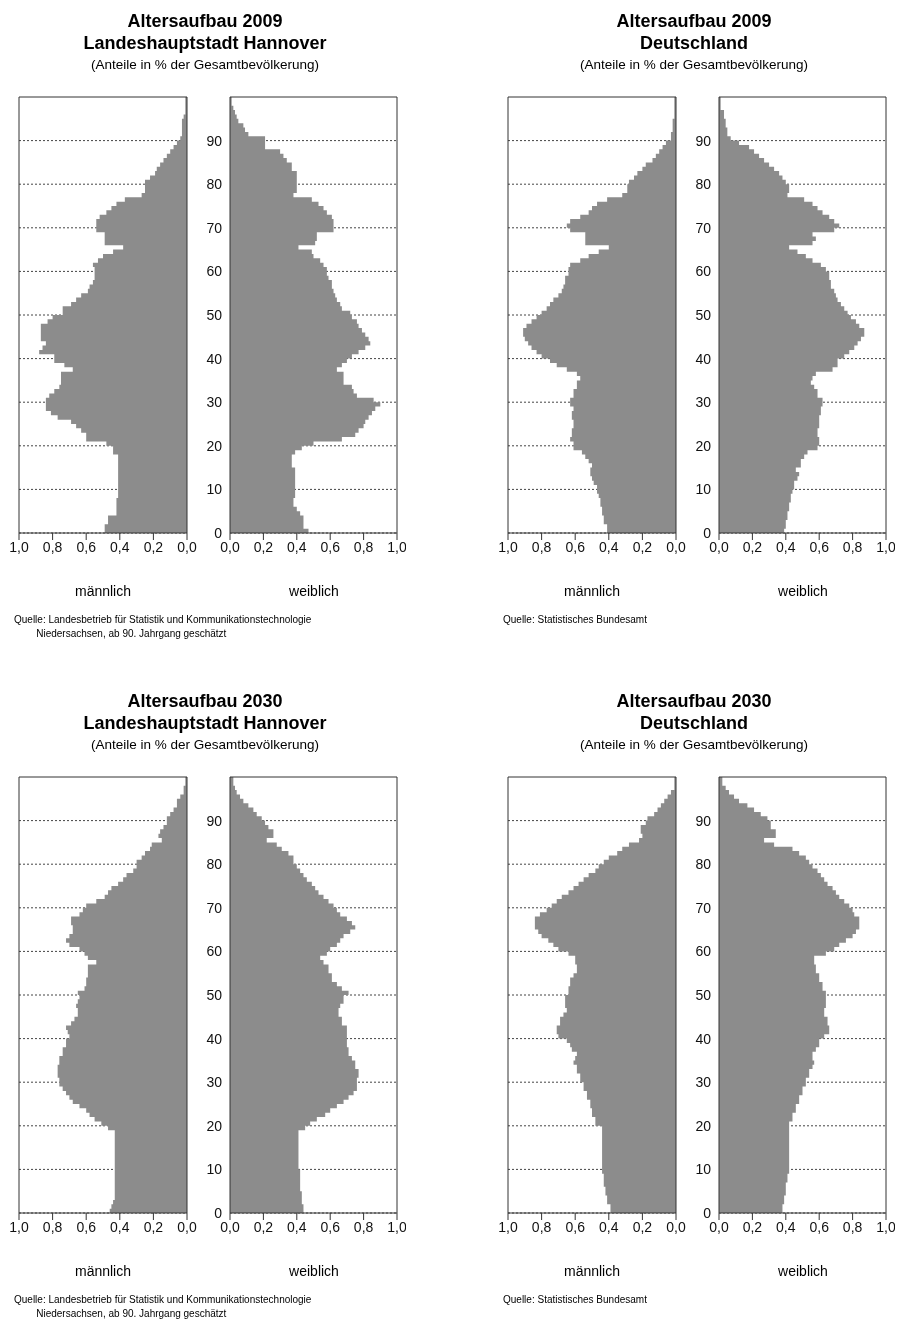  I want to click on chart-title: Altersaufbau 2009 Deutschland, so click(694, 32).